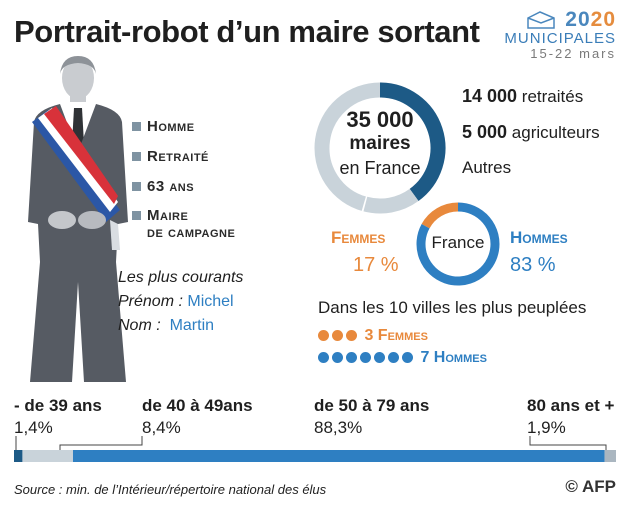  Describe the element at coordinates (33, 427) in the screenshot. I see `age-group-percent-1: 1,4%` at that location.